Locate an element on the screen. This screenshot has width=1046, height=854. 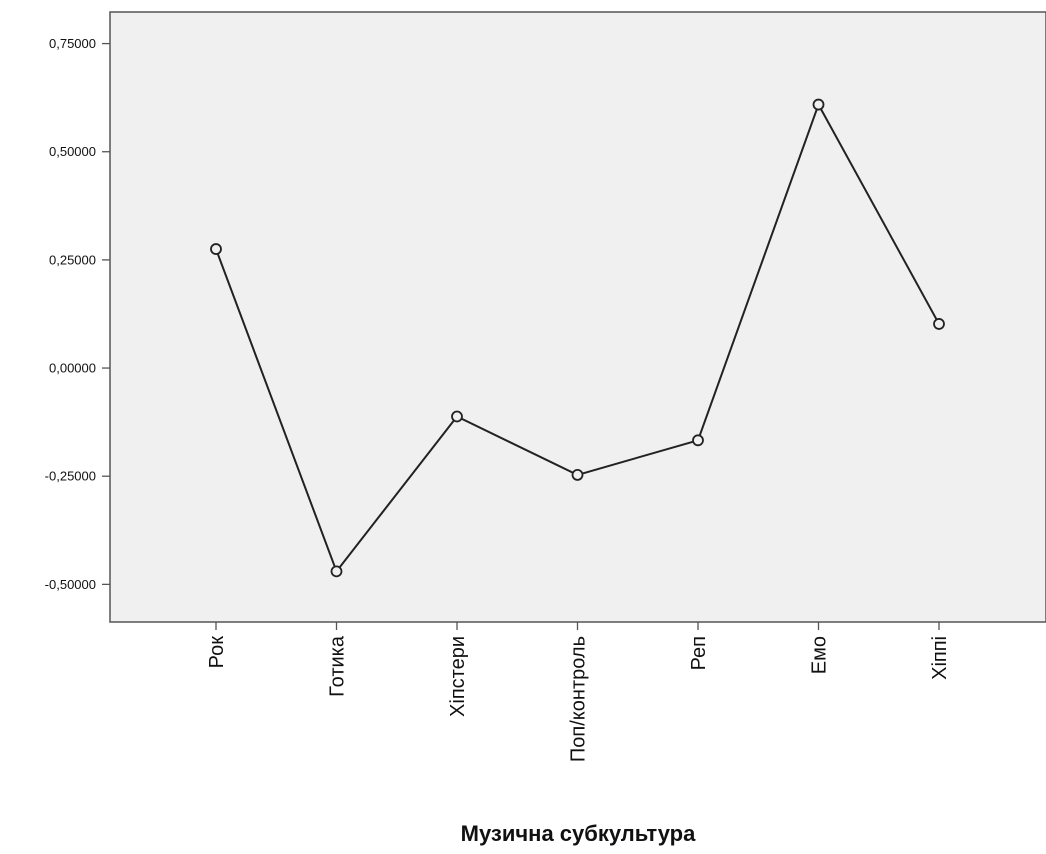
x-category-label: Емо is located at coordinates (820, 655).